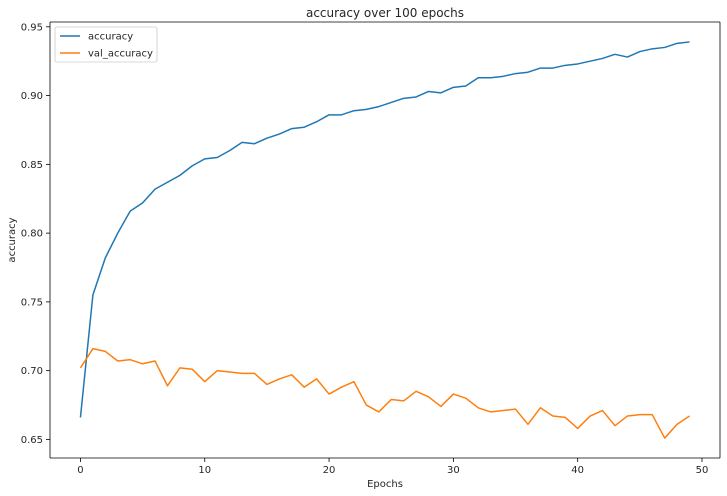 The width and height of the screenshot is (727, 496). What do you see at coordinates (329, 470) in the screenshot?
I see `x-tick-label: 20` at bounding box center [329, 470].